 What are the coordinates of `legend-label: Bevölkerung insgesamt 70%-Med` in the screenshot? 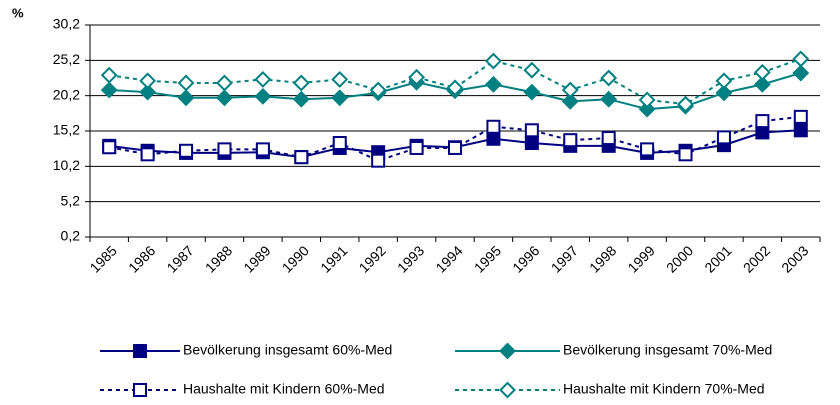 It's located at (667, 350).